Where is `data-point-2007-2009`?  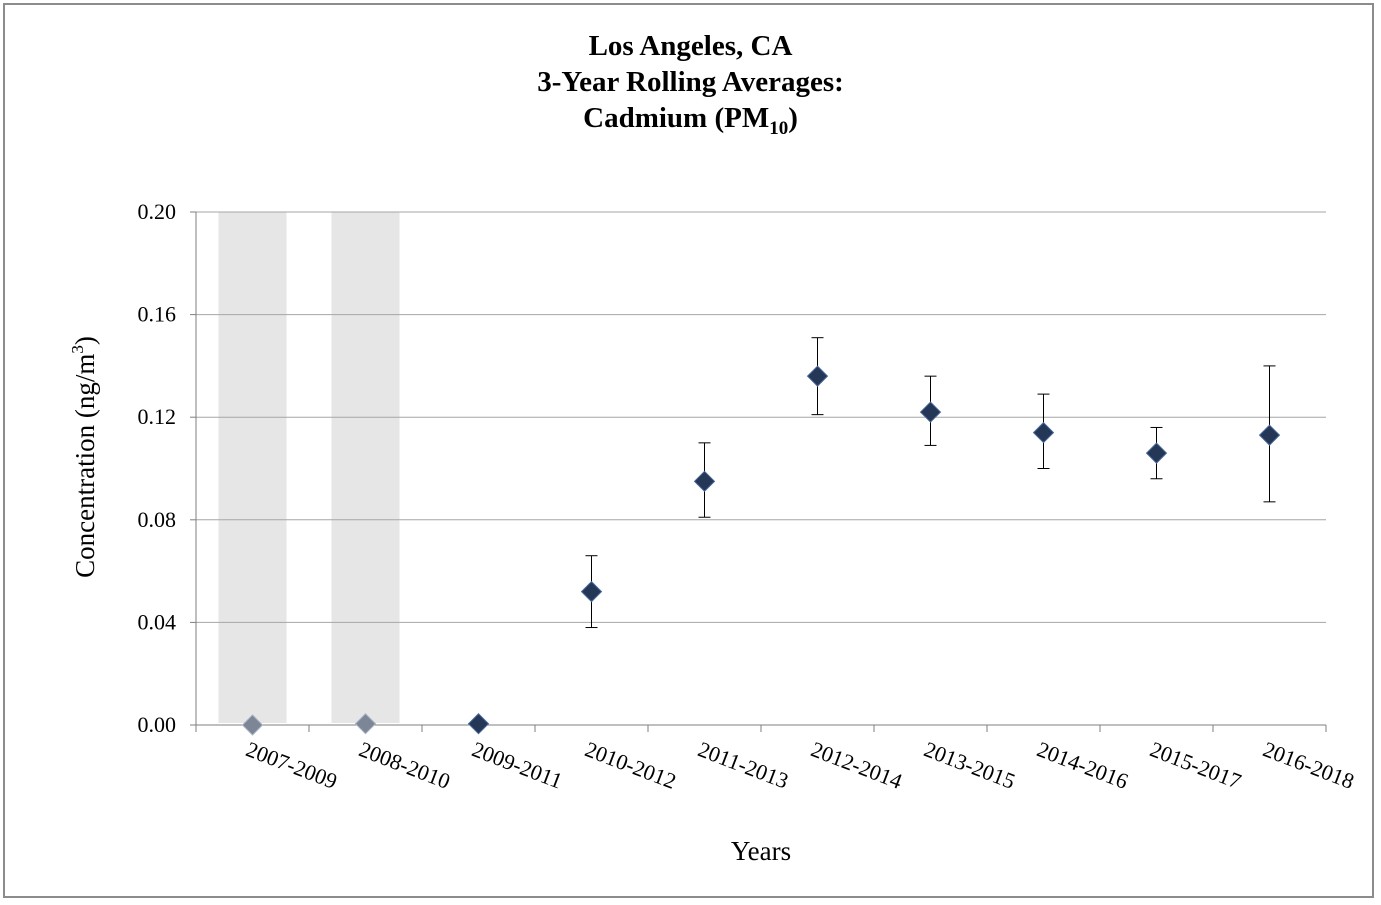 data-point-2007-2009 is located at coordinates (252, 725).